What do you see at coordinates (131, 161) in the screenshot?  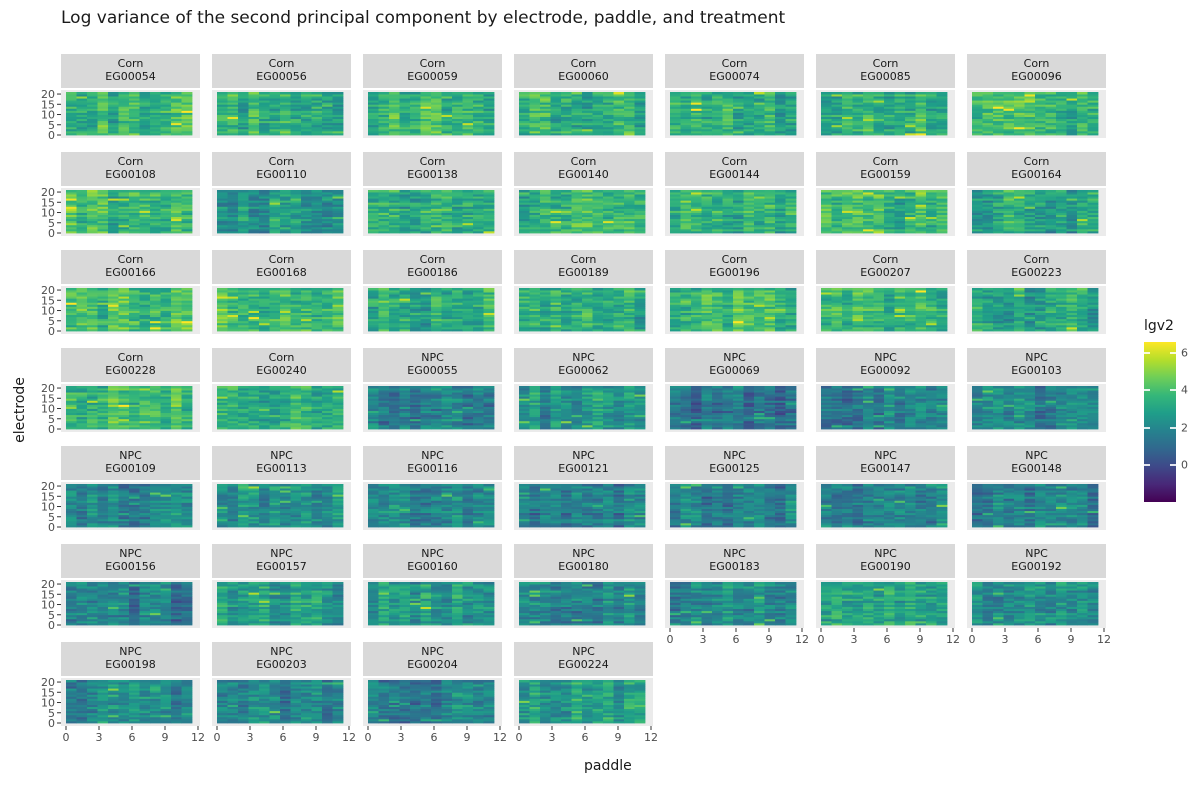 I see `facet-treatment-label: Corn` at bounding box center [131, 161].